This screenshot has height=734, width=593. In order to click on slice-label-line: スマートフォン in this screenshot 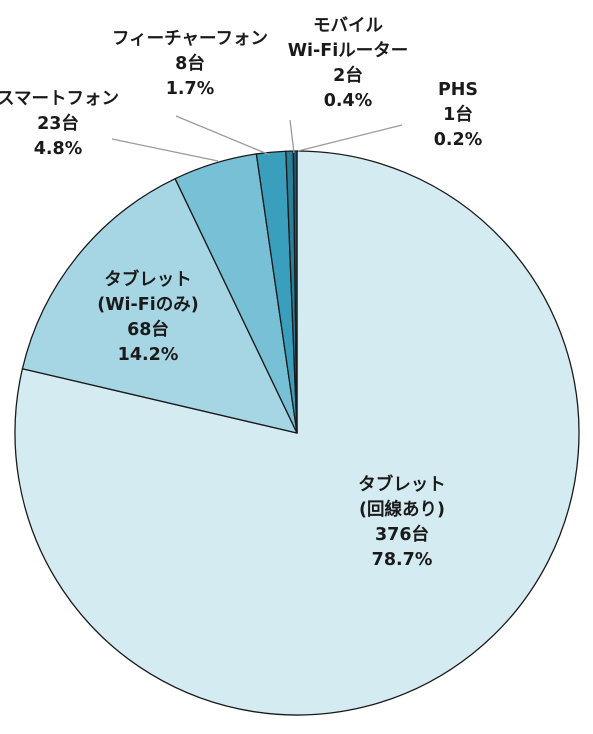, I will do `click(59, 99)`.